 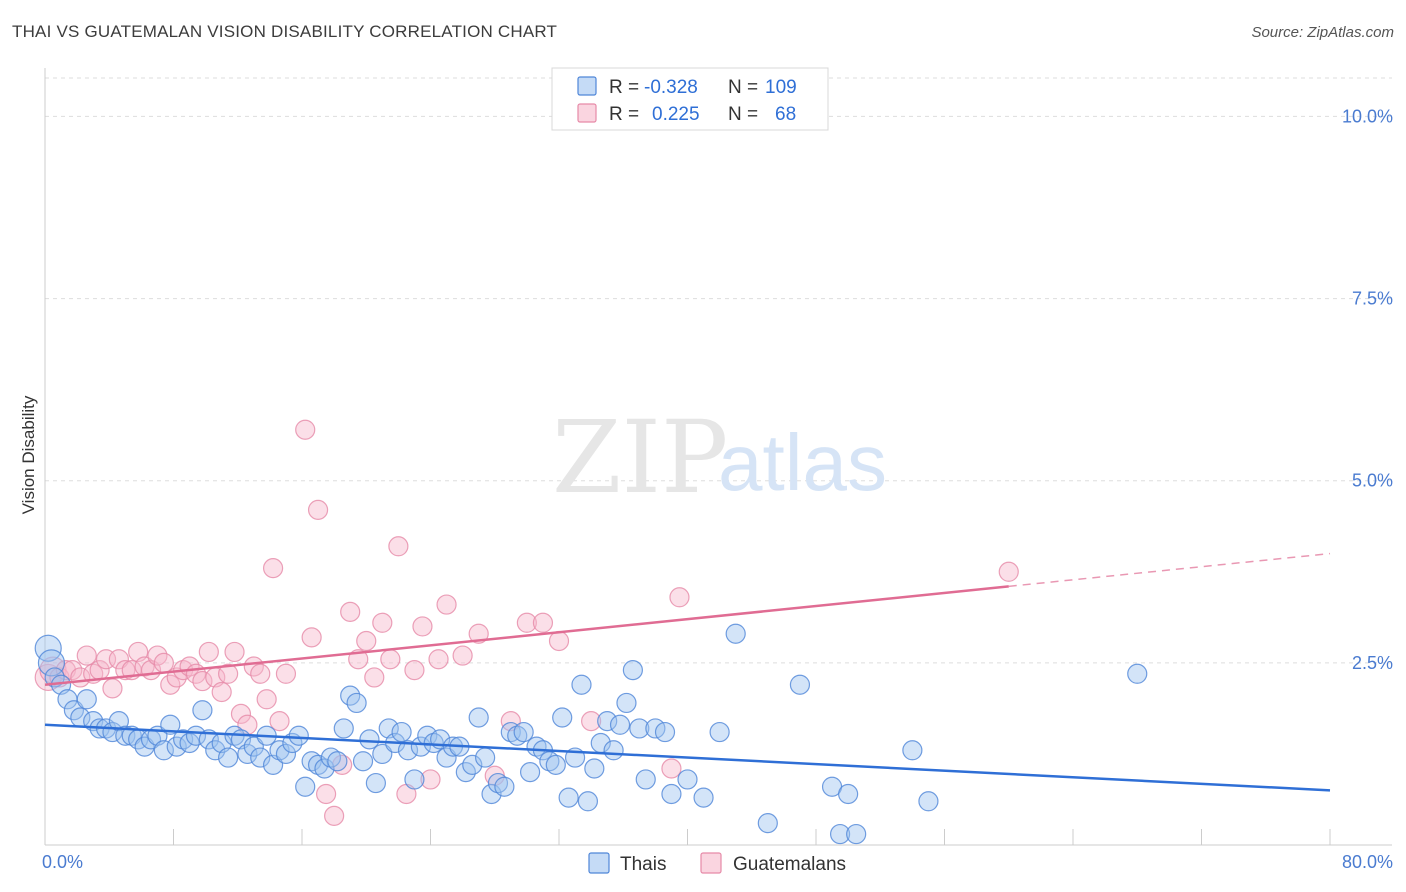 What do you see at coordinates (1372, 299) in the screenshot?
I see `y-tick-label: 7.5%` at bounding box center [1372, 299].